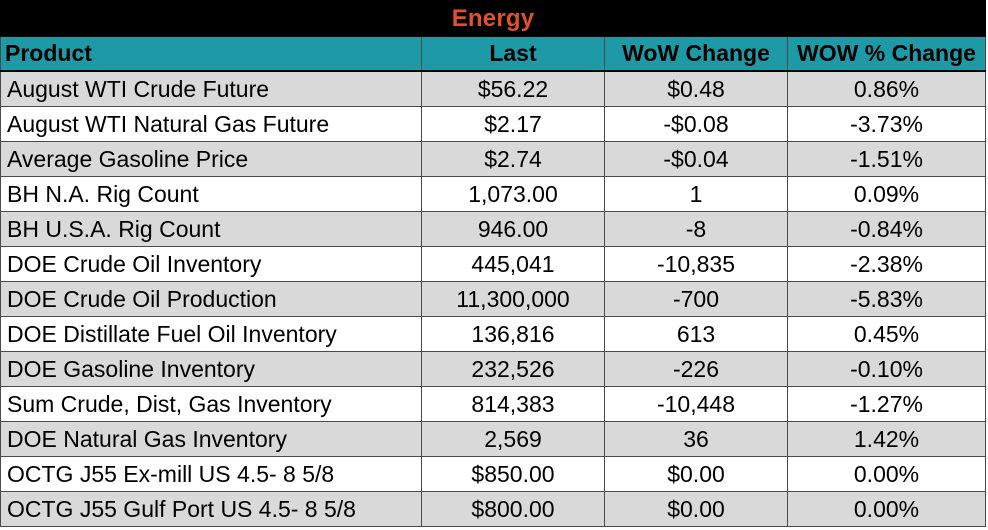  I want to click on wow-change-cell: -226, so click(695, 369).